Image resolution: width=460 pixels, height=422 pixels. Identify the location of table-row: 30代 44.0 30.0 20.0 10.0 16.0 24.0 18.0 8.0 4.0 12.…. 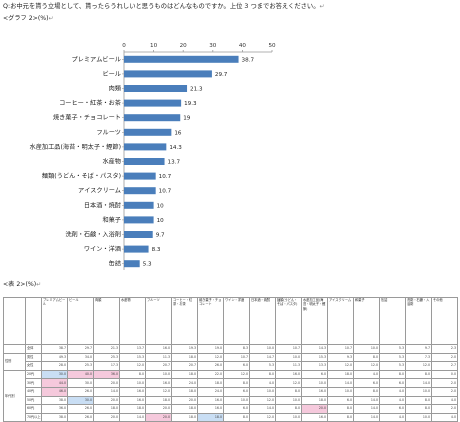
(231, 383).